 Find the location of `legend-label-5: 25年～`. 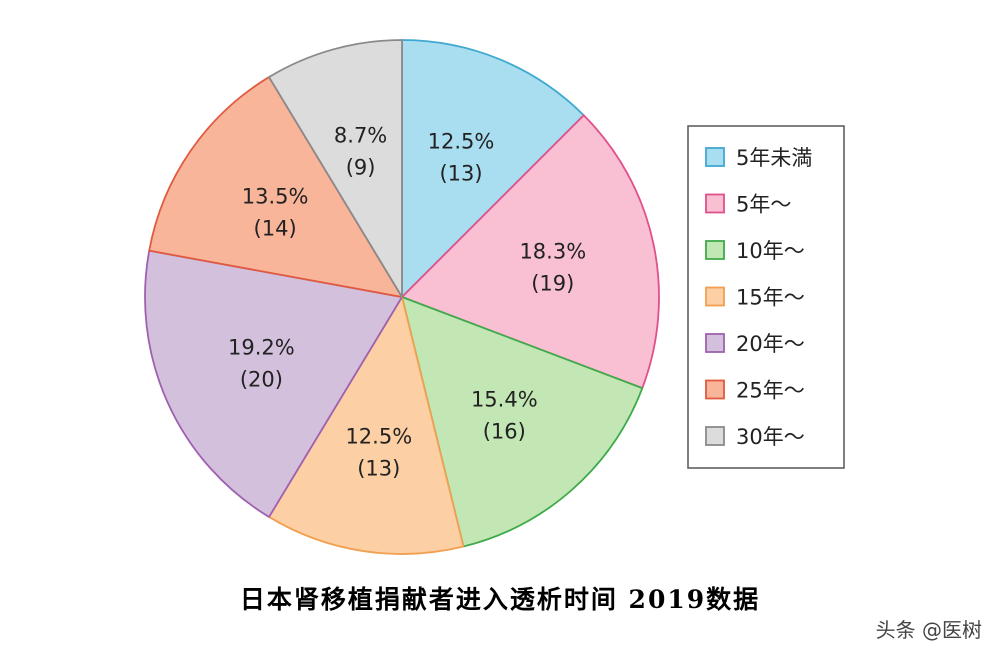

legend-label-5: 25年～ is located at coordinates (770, 391).